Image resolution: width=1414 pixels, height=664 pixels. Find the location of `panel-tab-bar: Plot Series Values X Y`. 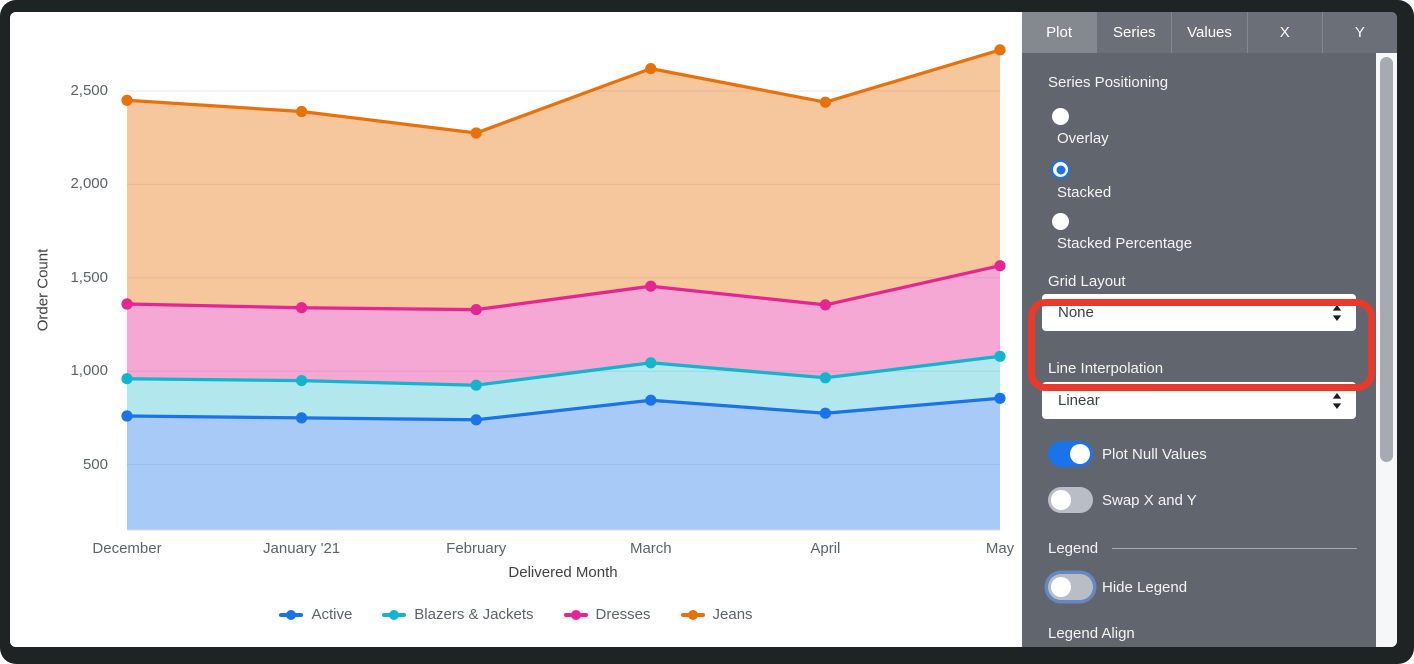

panel-tab-bar: Plot Series Values X Y is located at coordinates (1209, 32).